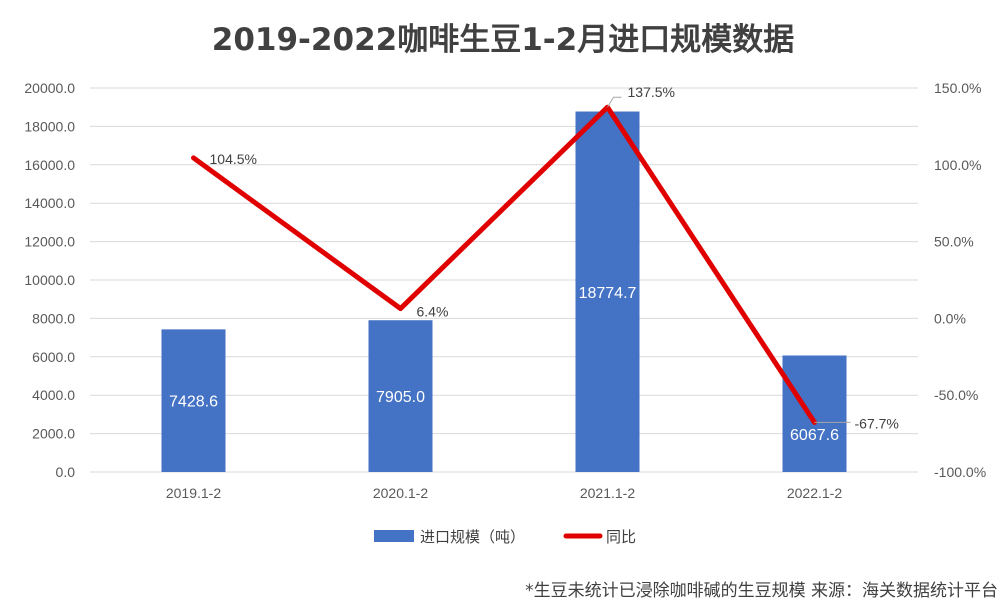  Describe the element at coordinates (233, 159) in the screenshot. I see `line-data-label: 104.5%` at that location.